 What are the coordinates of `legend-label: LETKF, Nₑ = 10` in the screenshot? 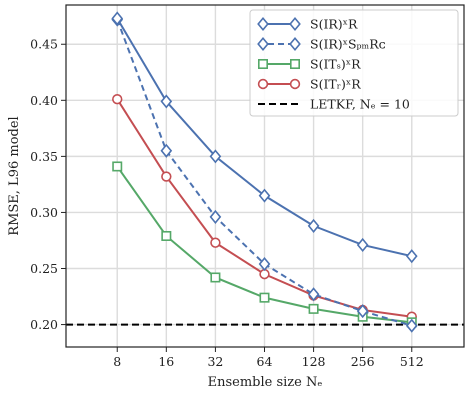 It's located at (360, 104).